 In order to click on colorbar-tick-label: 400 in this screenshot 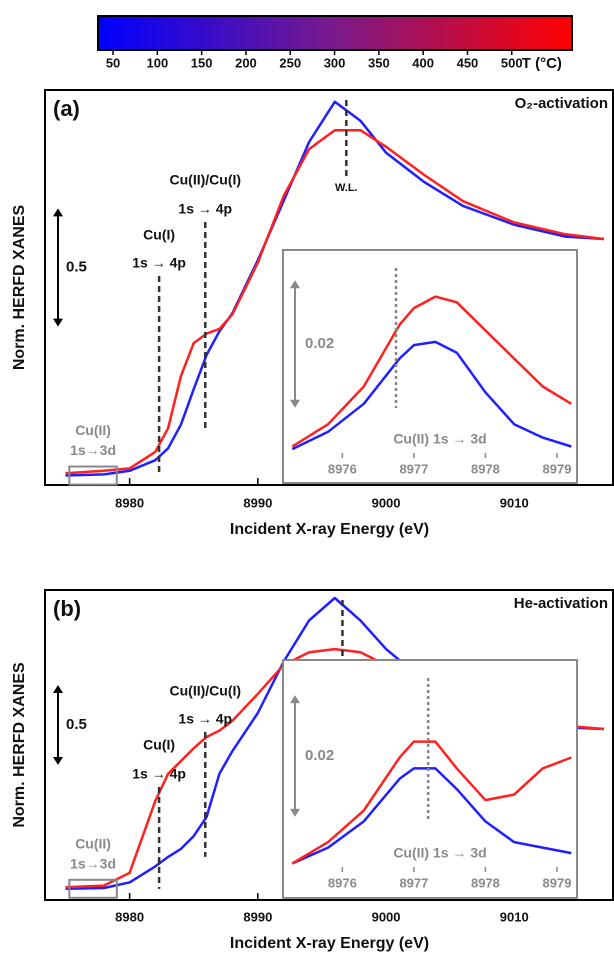, I will do `click(423, 62)`.